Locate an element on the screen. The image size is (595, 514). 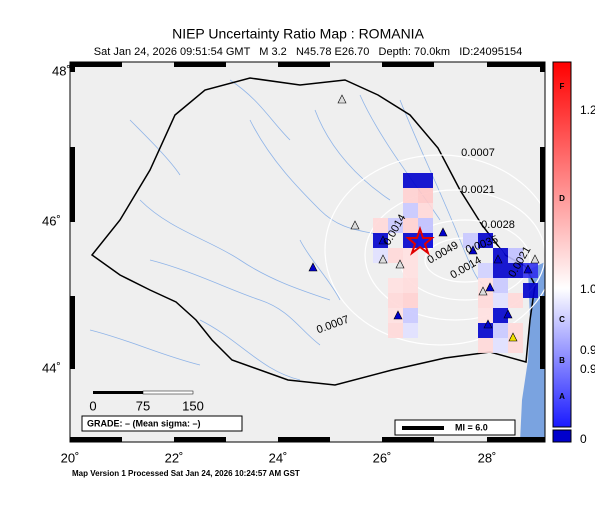
magnitude-label: MI = 6.0 is located at coordinates (471, 427).